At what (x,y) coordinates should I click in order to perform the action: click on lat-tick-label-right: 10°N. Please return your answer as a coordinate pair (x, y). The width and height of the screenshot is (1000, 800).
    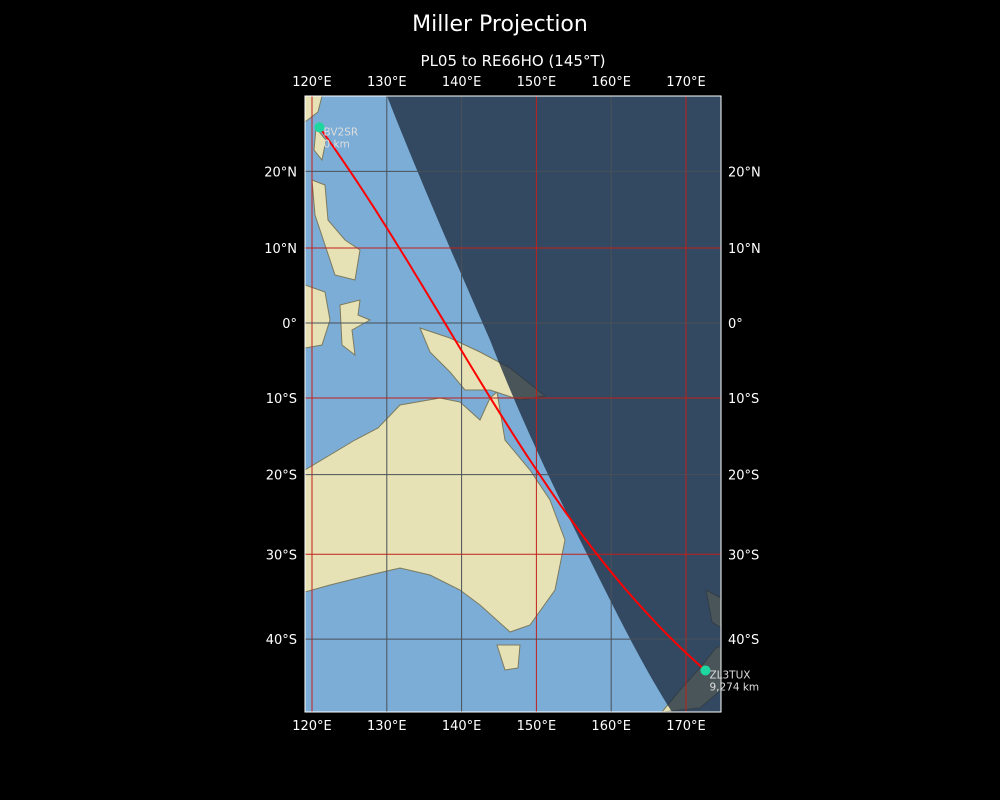
    Looking at the image, I should click on (744, 249).